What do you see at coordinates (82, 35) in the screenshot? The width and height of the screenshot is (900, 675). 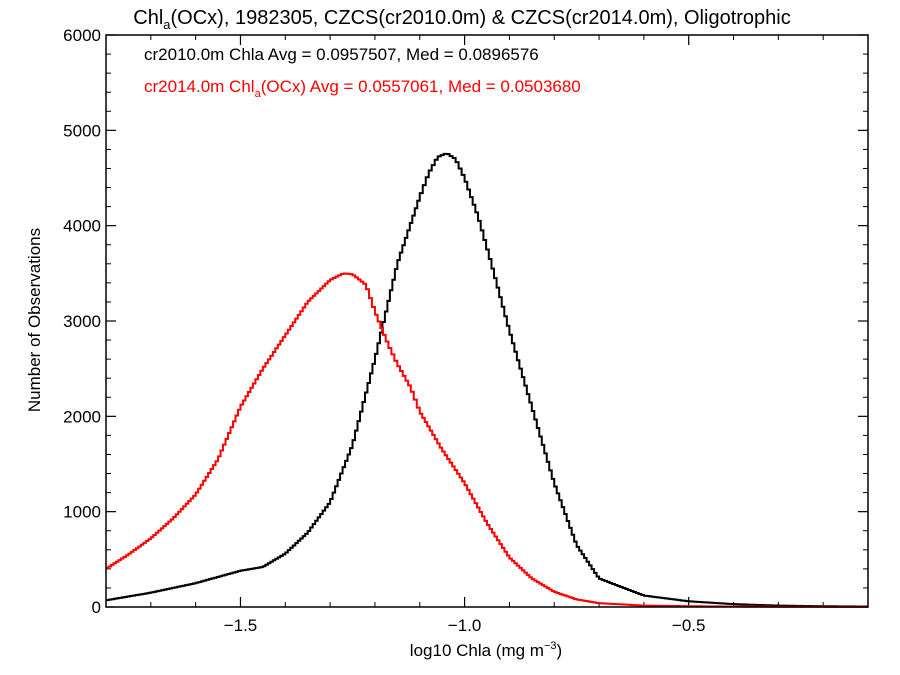 I see `y-tick-label: 6000` at bounding box center [82, 35].